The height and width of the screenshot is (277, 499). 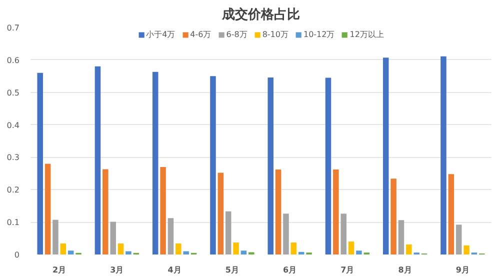 I want to click on legend-label: 6-8万, so click(x=237, y=34).